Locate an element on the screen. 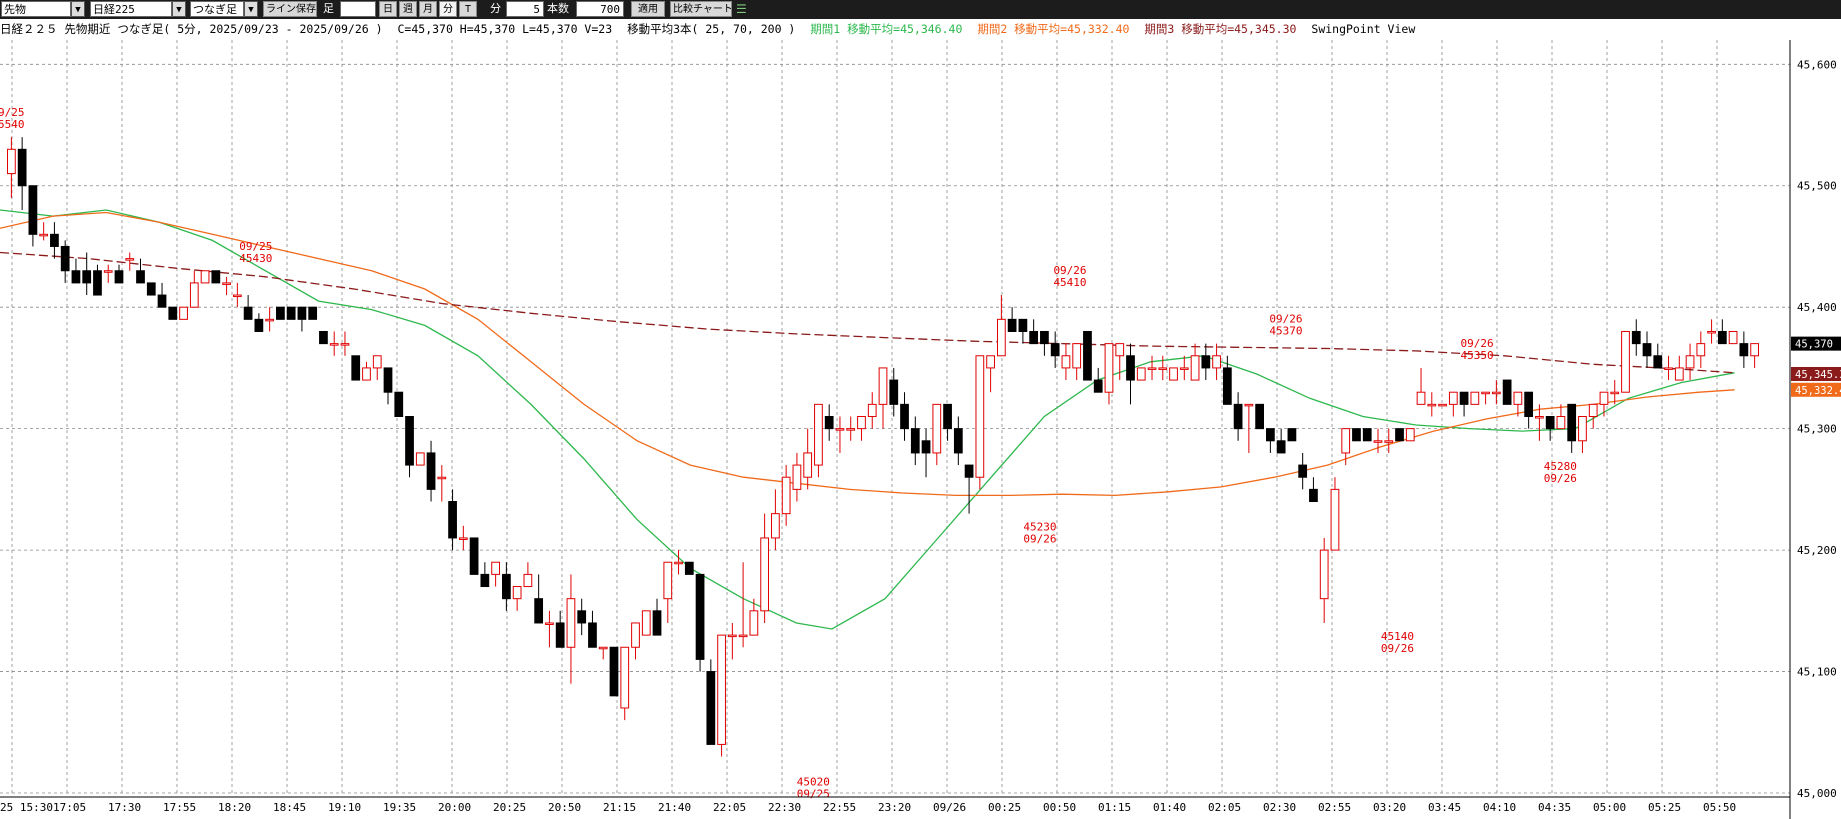  minutes-input: 5 is located at coordinates (525, 9).